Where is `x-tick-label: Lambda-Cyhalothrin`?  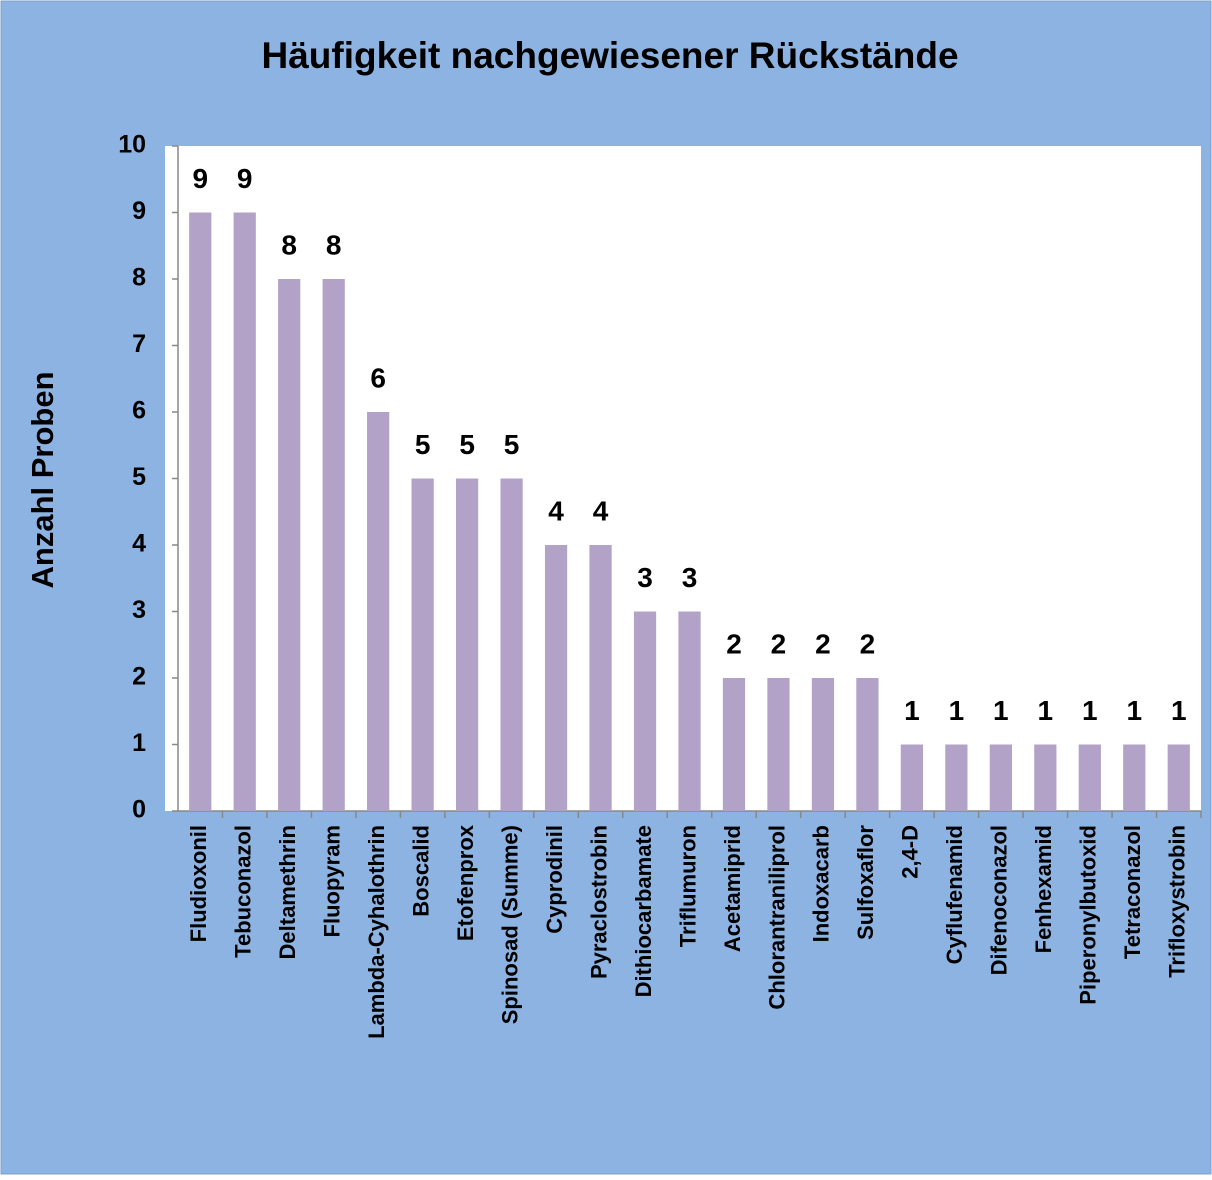 x-tick-label: Lambda-Cyhalothrin is located at coordinates (376, 932).